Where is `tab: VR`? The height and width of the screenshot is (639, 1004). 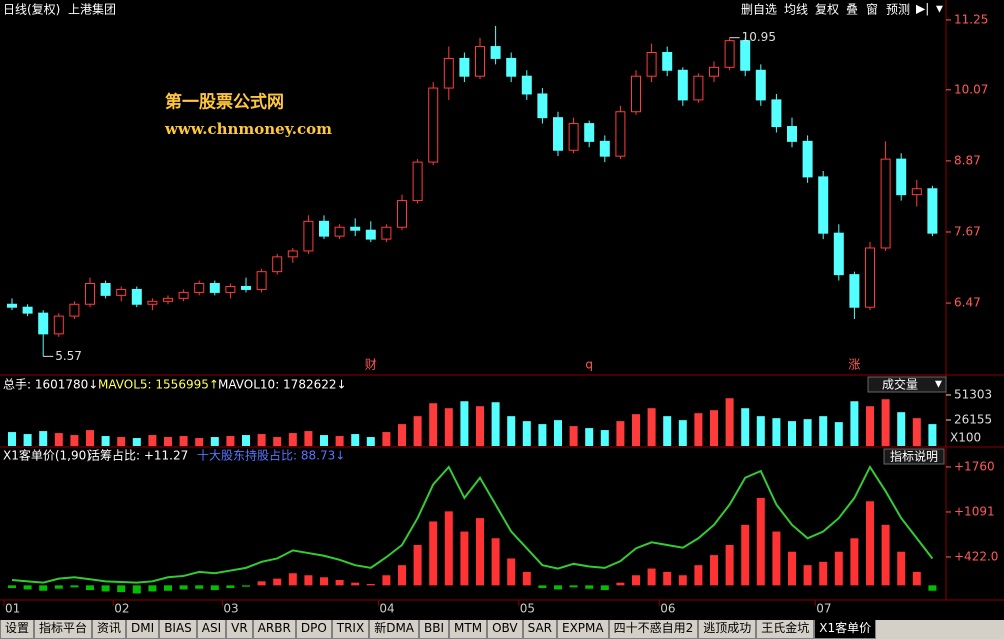 tab: VR is located at coordinates (239, 629).